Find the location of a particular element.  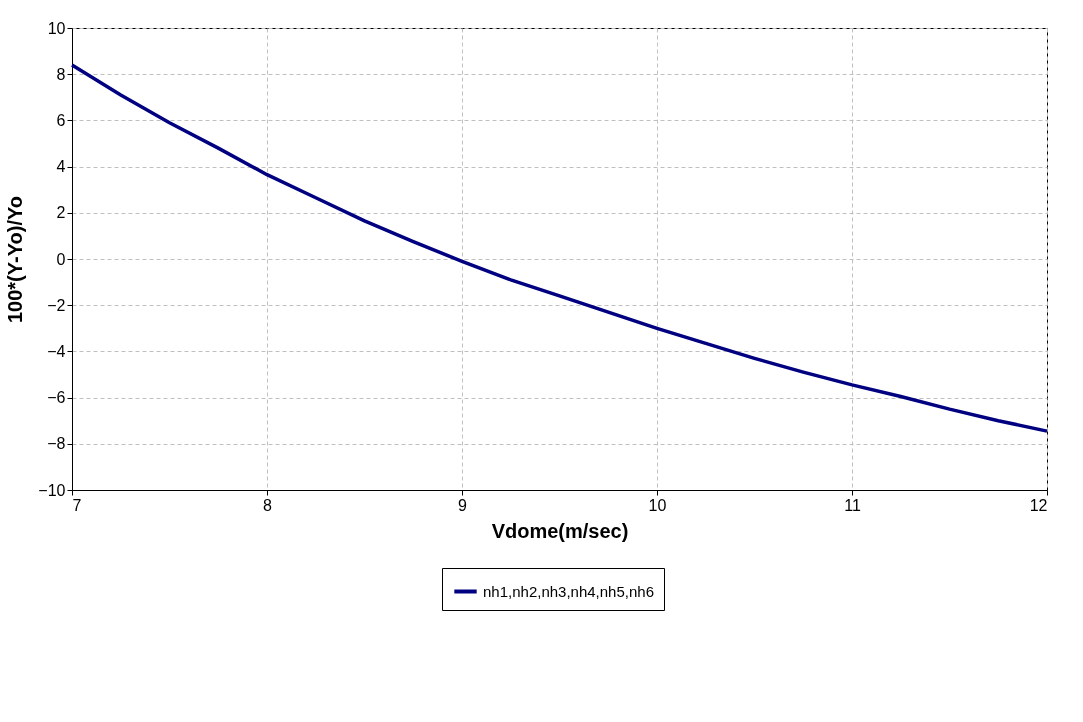

x-tick-label: 8 is located at coordinates (268, 505).